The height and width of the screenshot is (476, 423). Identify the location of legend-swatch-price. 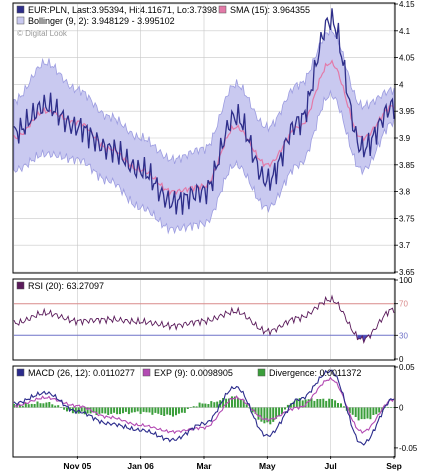
(20, 9).